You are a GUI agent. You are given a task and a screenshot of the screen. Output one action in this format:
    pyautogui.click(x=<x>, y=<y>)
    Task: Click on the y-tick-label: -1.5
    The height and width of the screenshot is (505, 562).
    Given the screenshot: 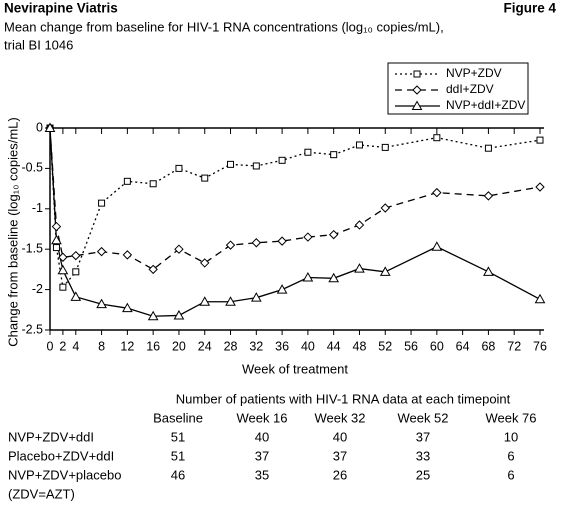 What is the action you would take?
    pyautogui.click(x=32, y=248)
    